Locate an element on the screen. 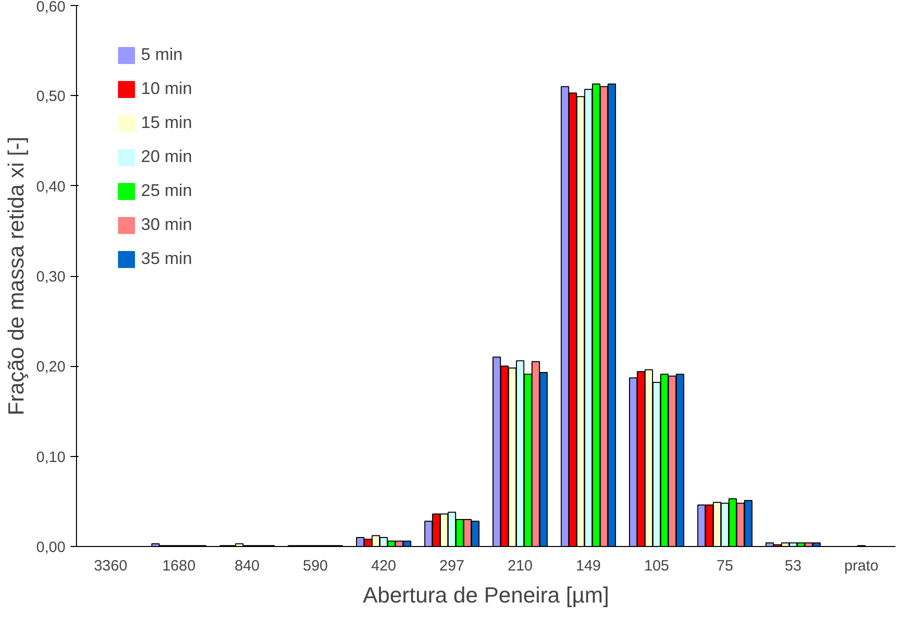 This screenshot has height=617, width=906. x-tick-label: 210 is located at coordinates (520, 566).